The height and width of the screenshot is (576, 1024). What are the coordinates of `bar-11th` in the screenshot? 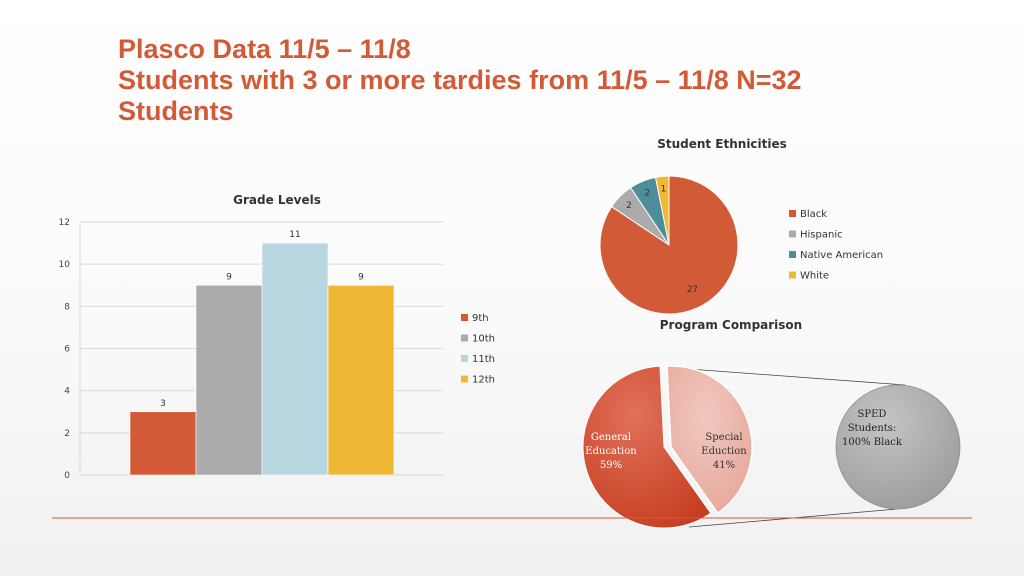 It's located at (295, 359).